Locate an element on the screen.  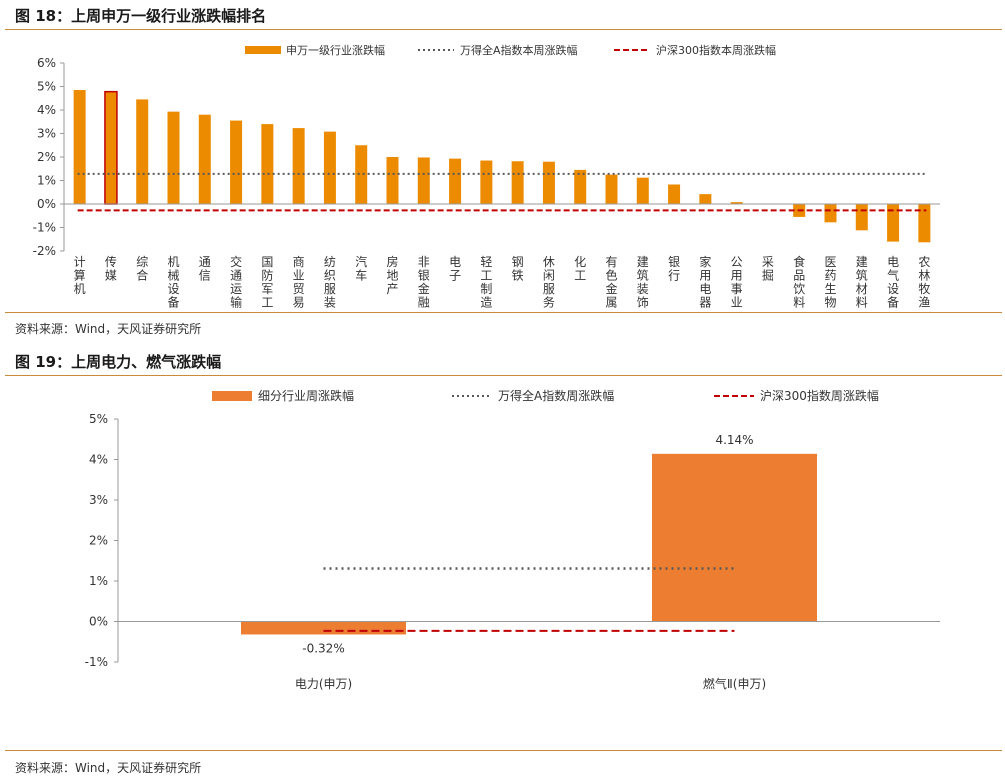
x-tick-label: 有色金属 is located at coordinates (611, 282).